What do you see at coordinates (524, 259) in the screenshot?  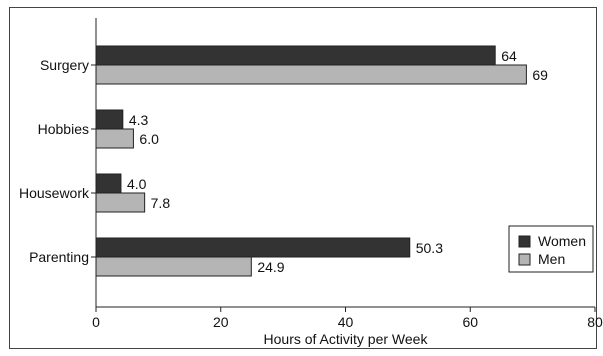 I see `legend-swatch-men` at bounding box center [524, 259].